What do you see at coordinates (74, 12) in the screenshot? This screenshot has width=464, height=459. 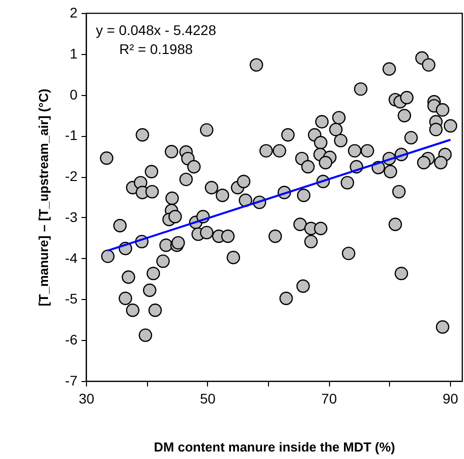 I see `y-tick-label: 2` at bounding box center [74, 12].